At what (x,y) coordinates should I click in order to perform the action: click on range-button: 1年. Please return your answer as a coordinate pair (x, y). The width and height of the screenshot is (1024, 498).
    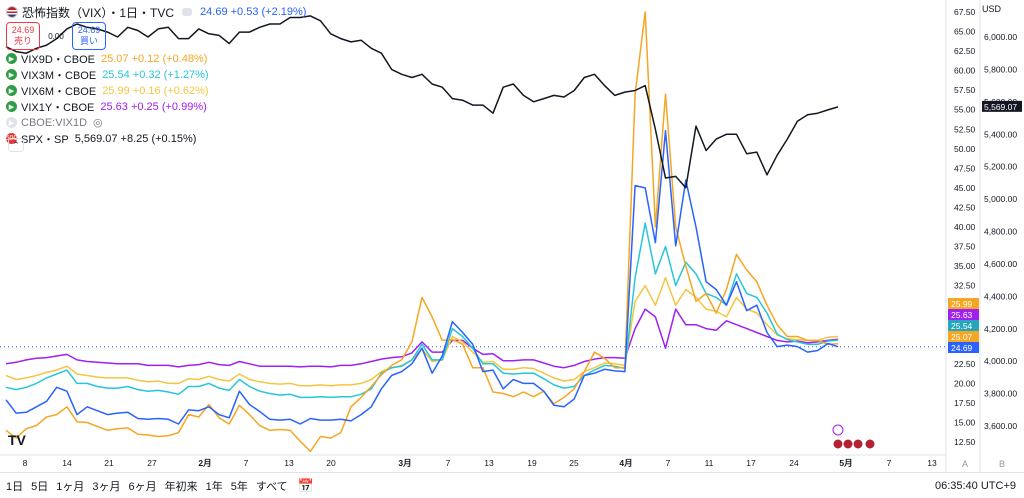
    Looking at the image, I should click on (214, 486).